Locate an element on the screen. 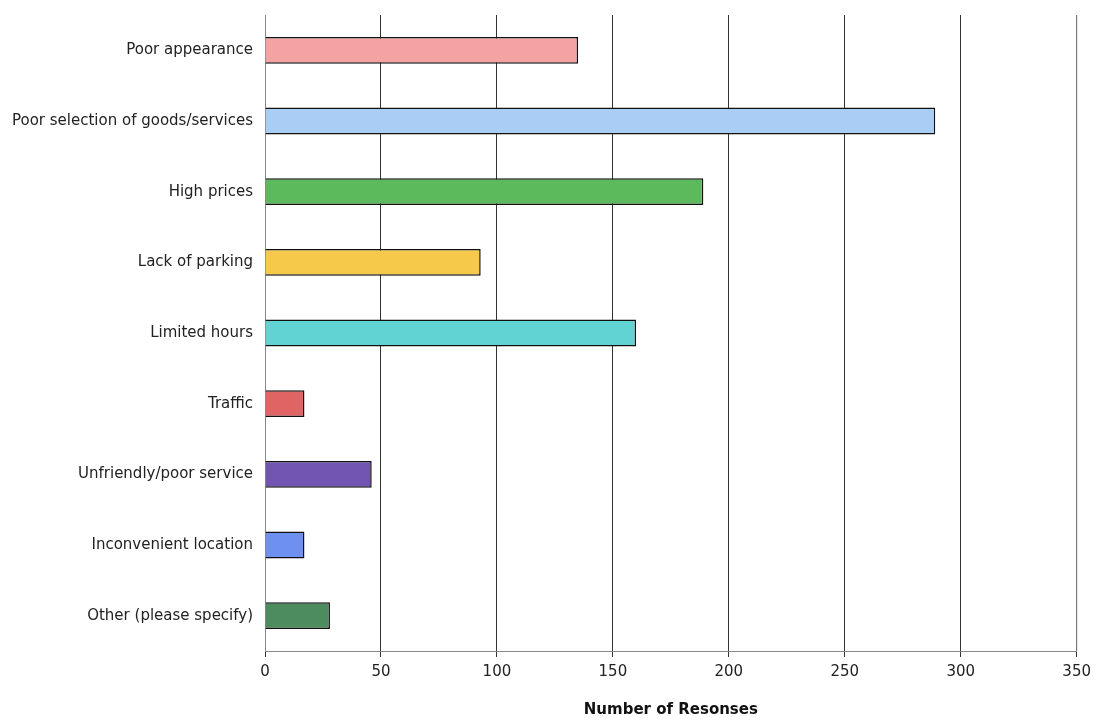 This screenshot has height=723, width=1097. y-tick-label: Unfriendly/poor service is located at coordinates (166, 473).